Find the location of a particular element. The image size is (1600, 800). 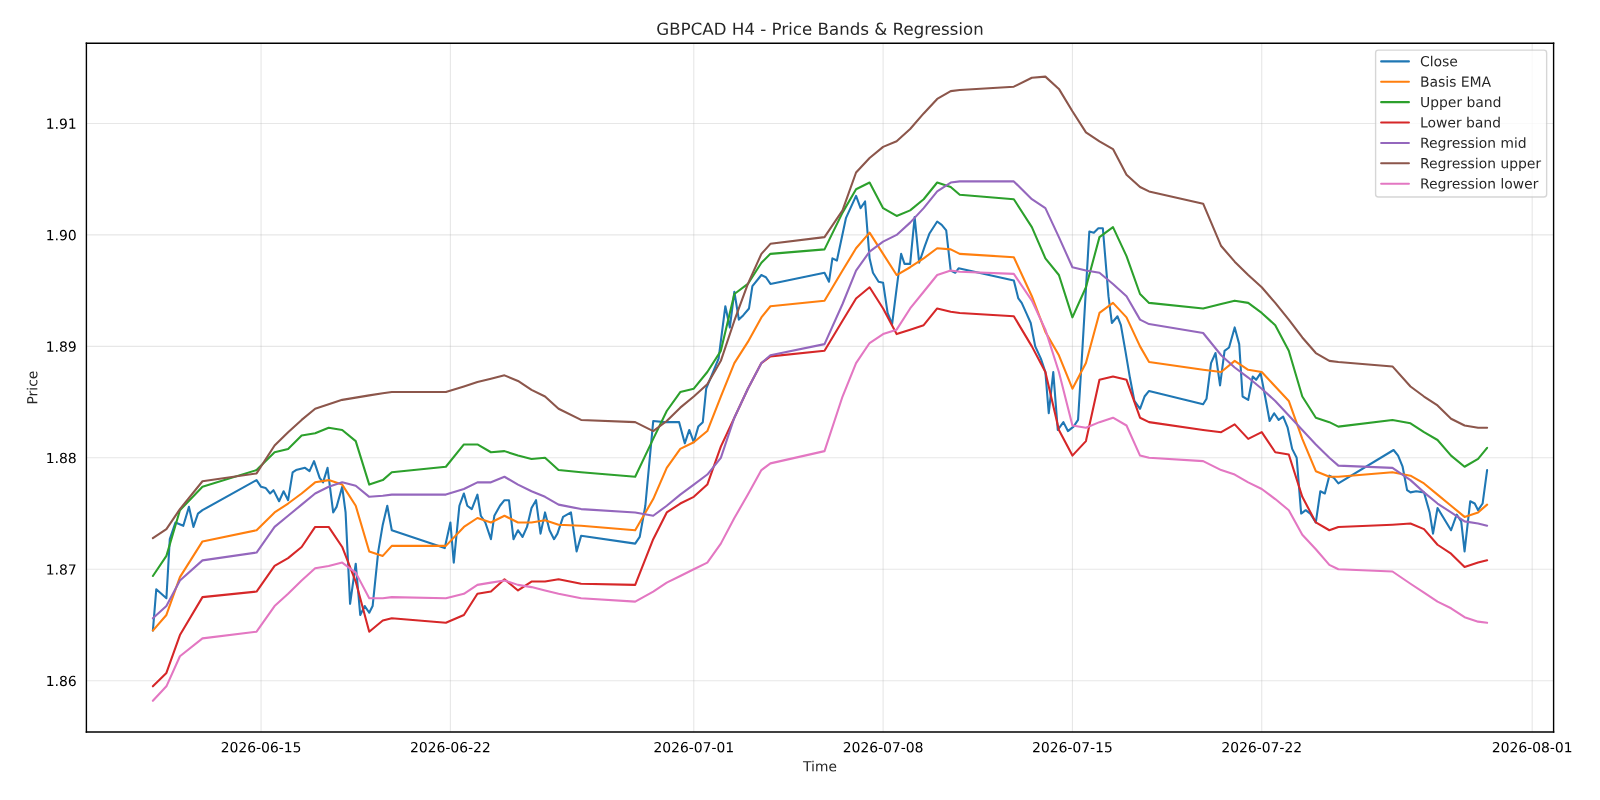

x-axis-title: Time is located at coordinates (819, 766).